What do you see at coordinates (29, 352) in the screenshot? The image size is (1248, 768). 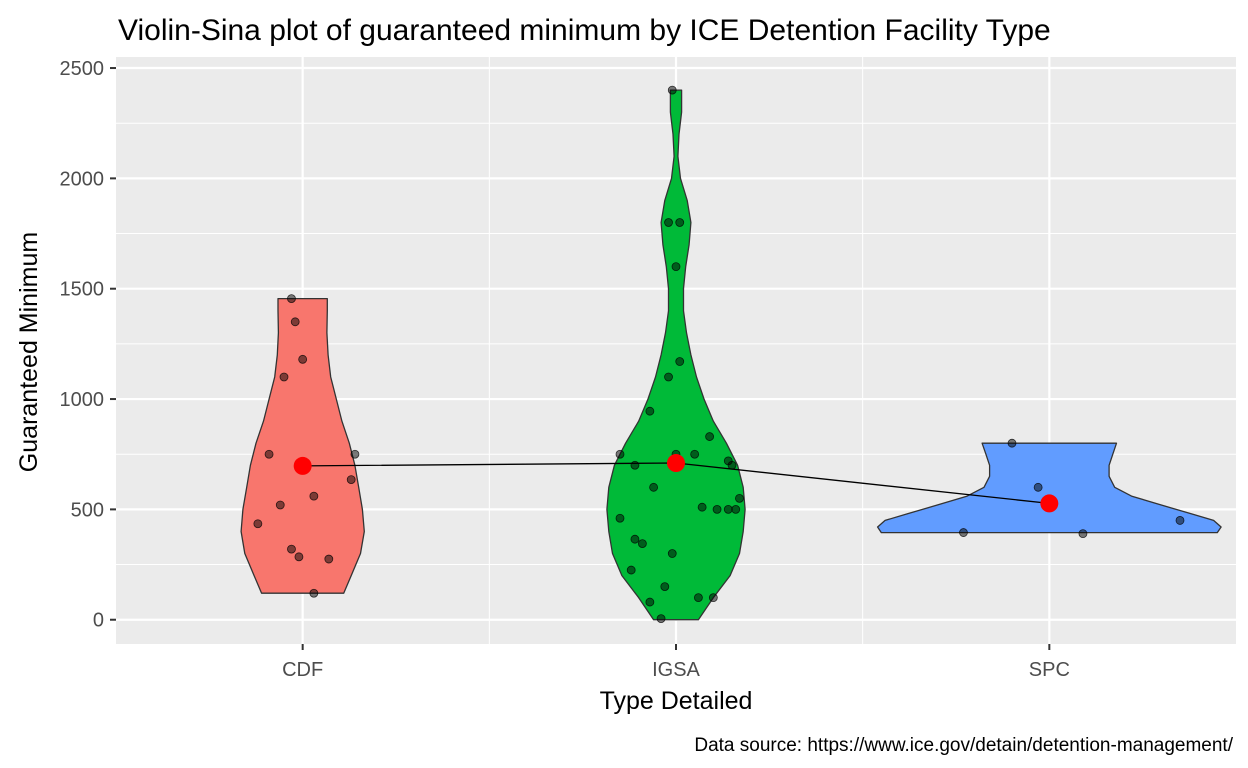 I see `y-axis-title: Guaranteed Minimum` at bounding box center [29, 352].